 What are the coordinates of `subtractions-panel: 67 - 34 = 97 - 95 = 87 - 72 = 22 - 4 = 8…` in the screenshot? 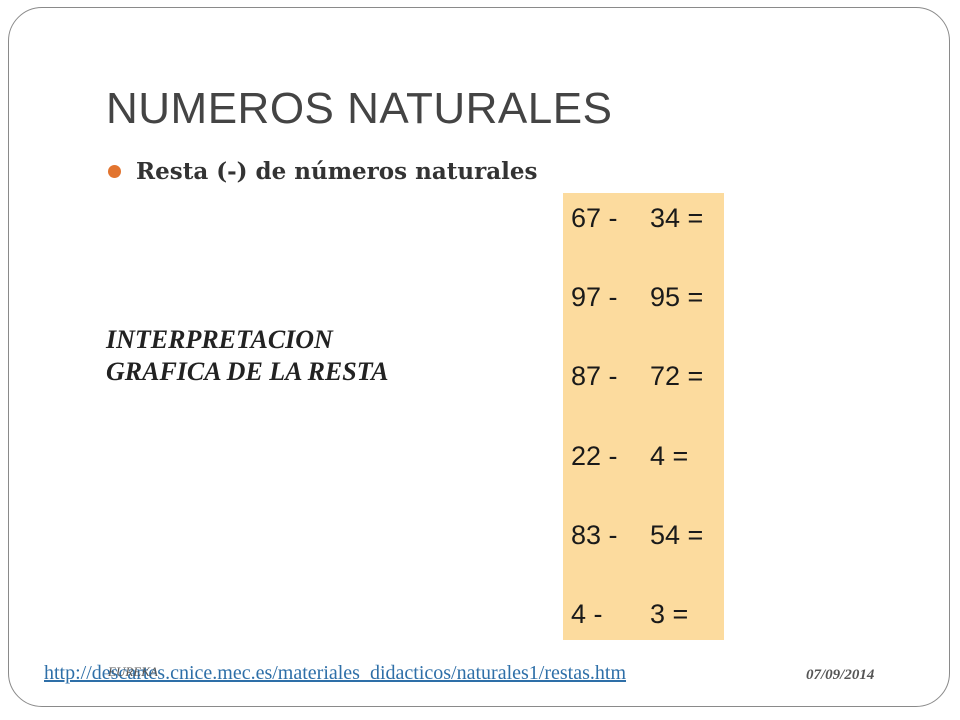 It's located at (643, 416).